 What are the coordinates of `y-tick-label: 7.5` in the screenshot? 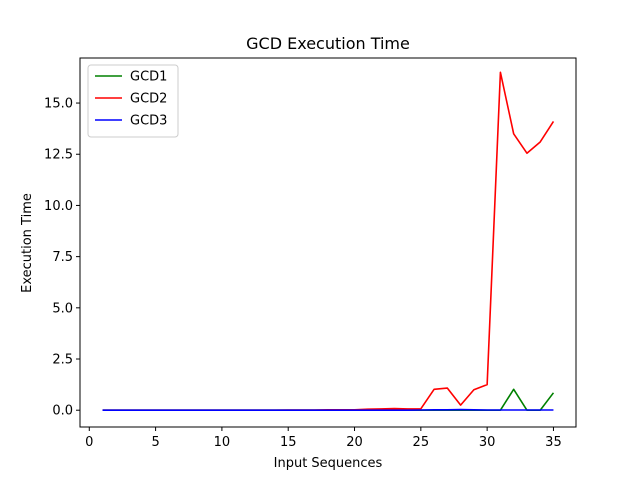 It's located at (62, 257).